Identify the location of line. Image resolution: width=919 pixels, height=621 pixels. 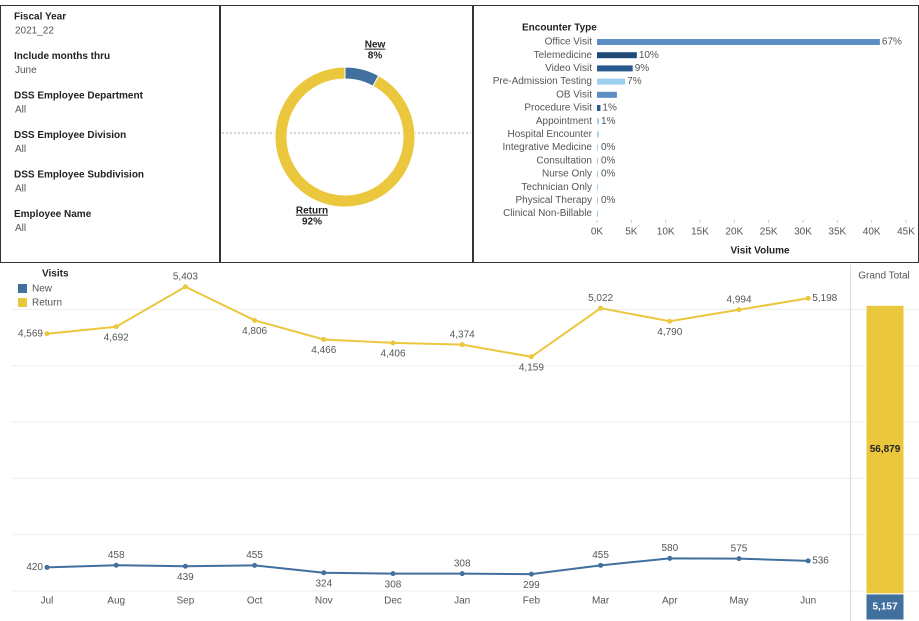
(427, 566).